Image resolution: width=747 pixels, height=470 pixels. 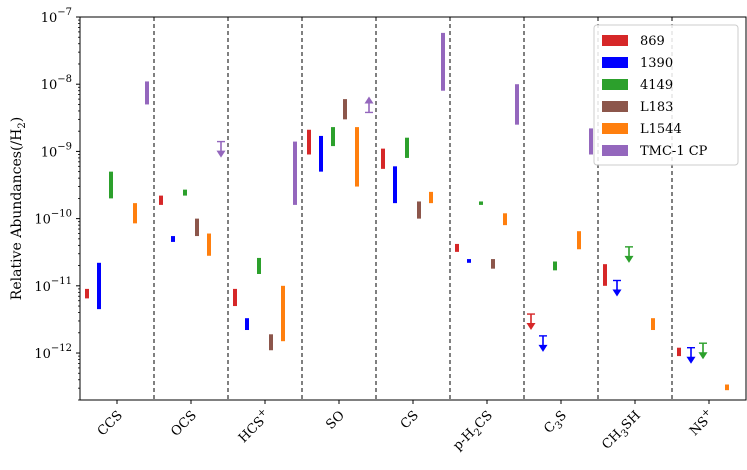 What do you see at coordinates (56, 83) in the screenshot?
I see `y-tick-label: 10⁻⁸` at bounding box center [56, 83].